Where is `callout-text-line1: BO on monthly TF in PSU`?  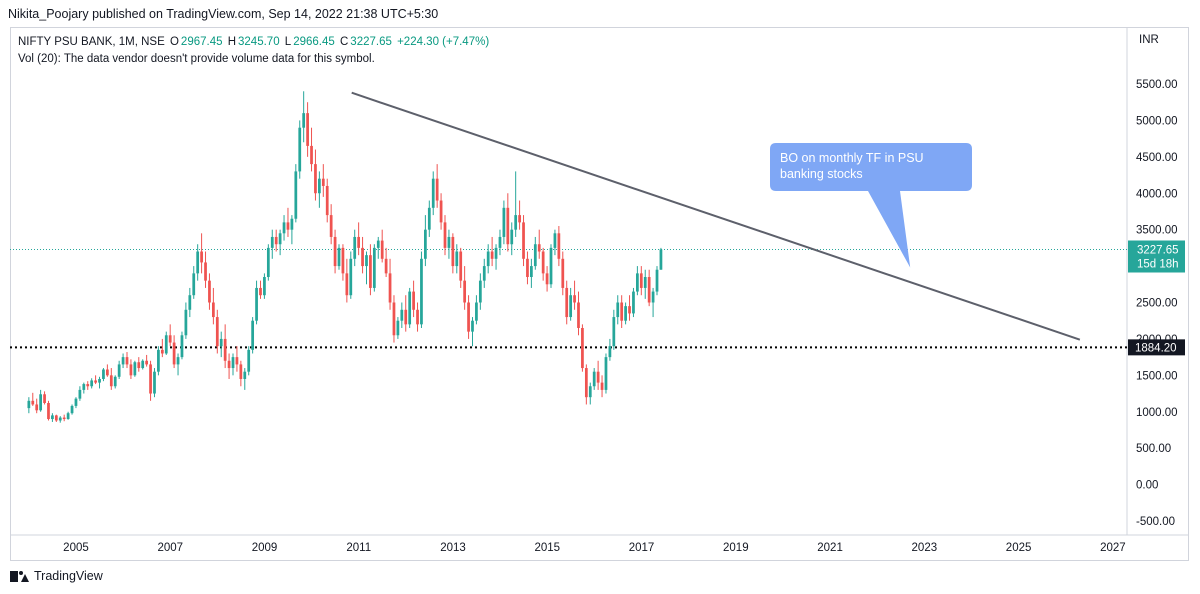 callout-text-line1: BO on monthly TF in PSU is located at coordinates (852, 158).